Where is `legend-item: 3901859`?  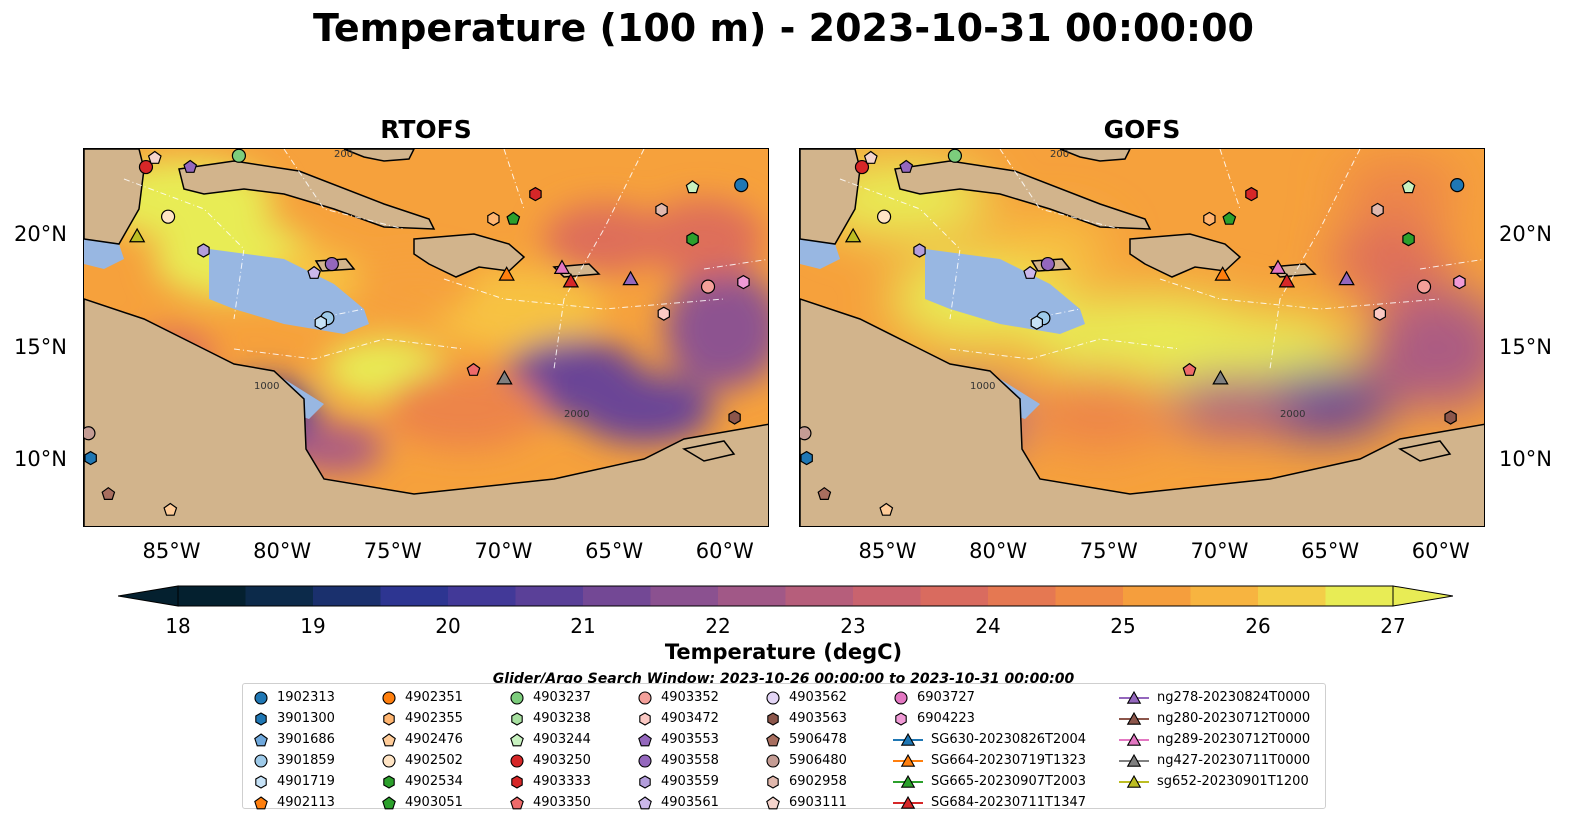
legend-item: 3901859 is located at coordinates (294, 760).